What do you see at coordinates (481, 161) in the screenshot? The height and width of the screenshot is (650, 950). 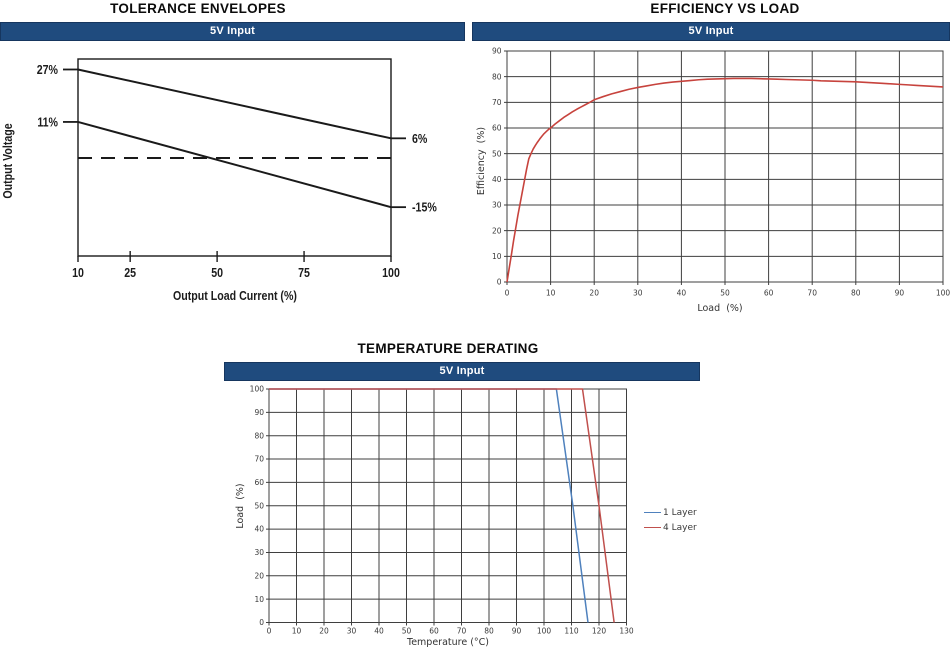 I see `efficiency-y-axis-title: Efficiency (%)` at bounding box center [481, 161].